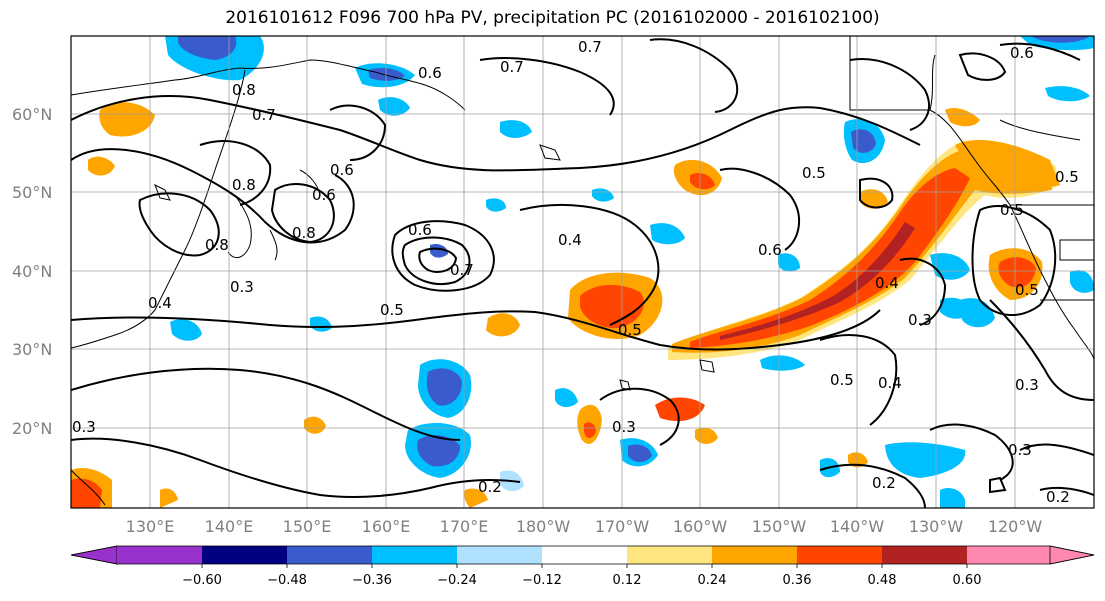  Describe the element at coordinates (457, 580) in the screenshot. I see `colorbar-tick-label: −0.24` at that location.